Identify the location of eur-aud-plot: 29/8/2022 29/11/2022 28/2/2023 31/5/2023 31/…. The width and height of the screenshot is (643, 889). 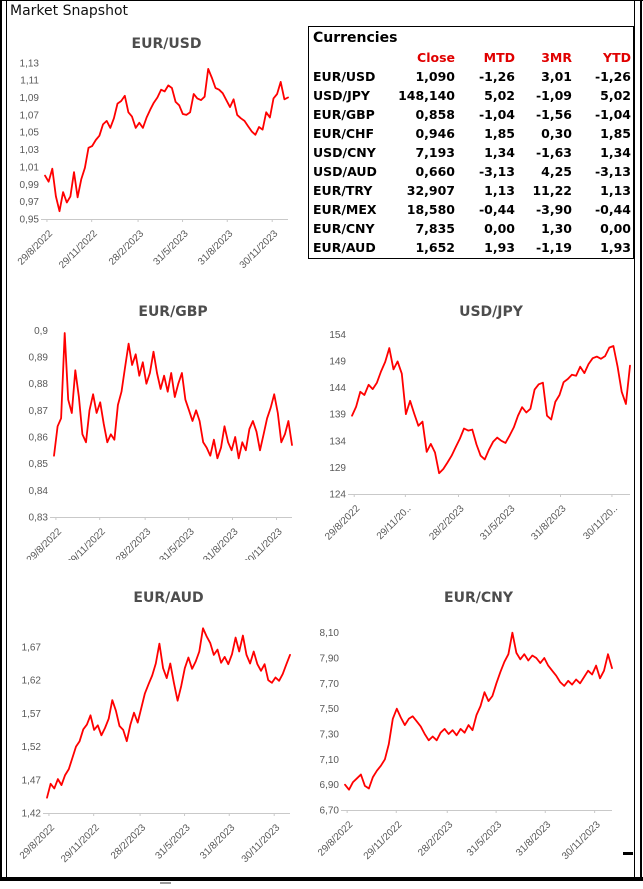
(154, 746).